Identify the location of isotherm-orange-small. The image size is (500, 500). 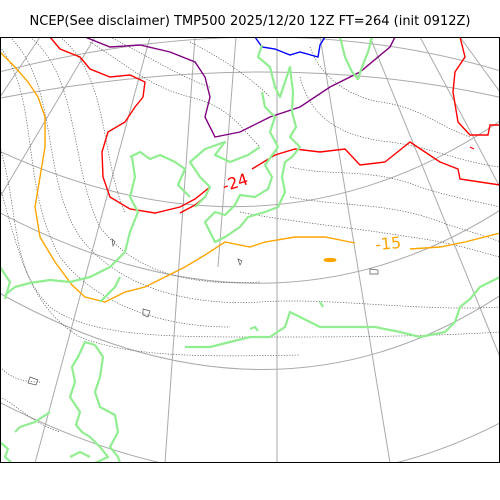
(330, 260).